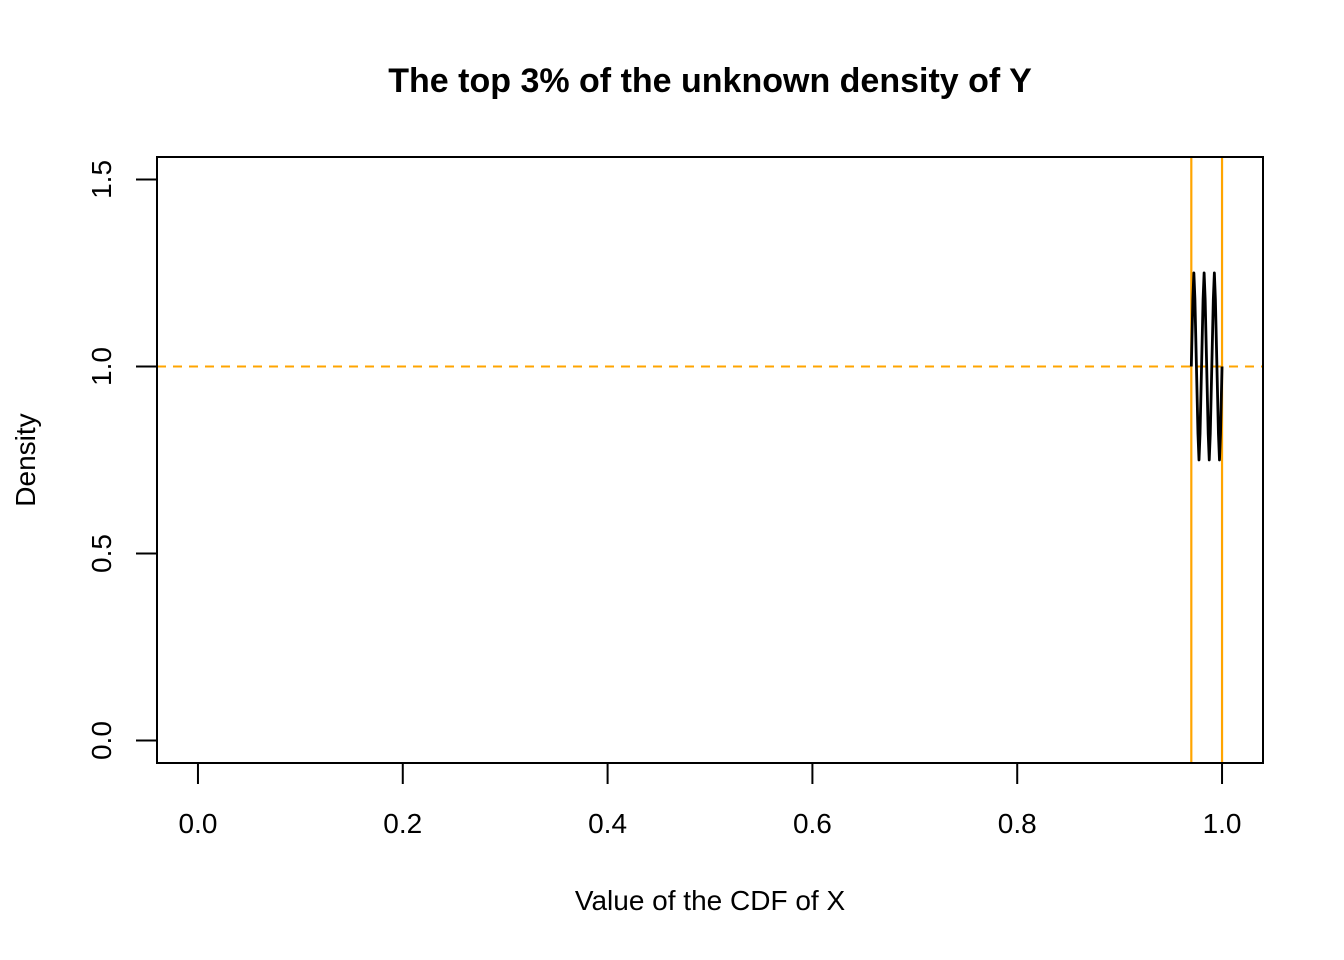  Describe the element at coordinates (1017, 823) in the screenshot. I see `x-tick-label-4: 0.8` at that location.